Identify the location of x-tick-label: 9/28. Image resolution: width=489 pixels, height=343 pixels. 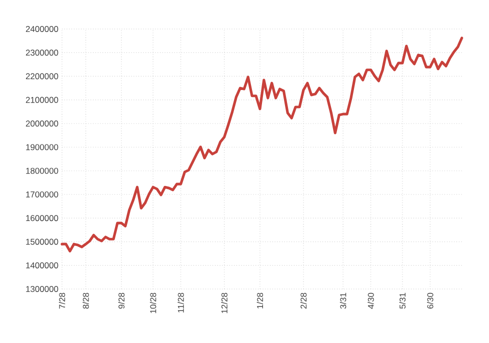
(121, 300).